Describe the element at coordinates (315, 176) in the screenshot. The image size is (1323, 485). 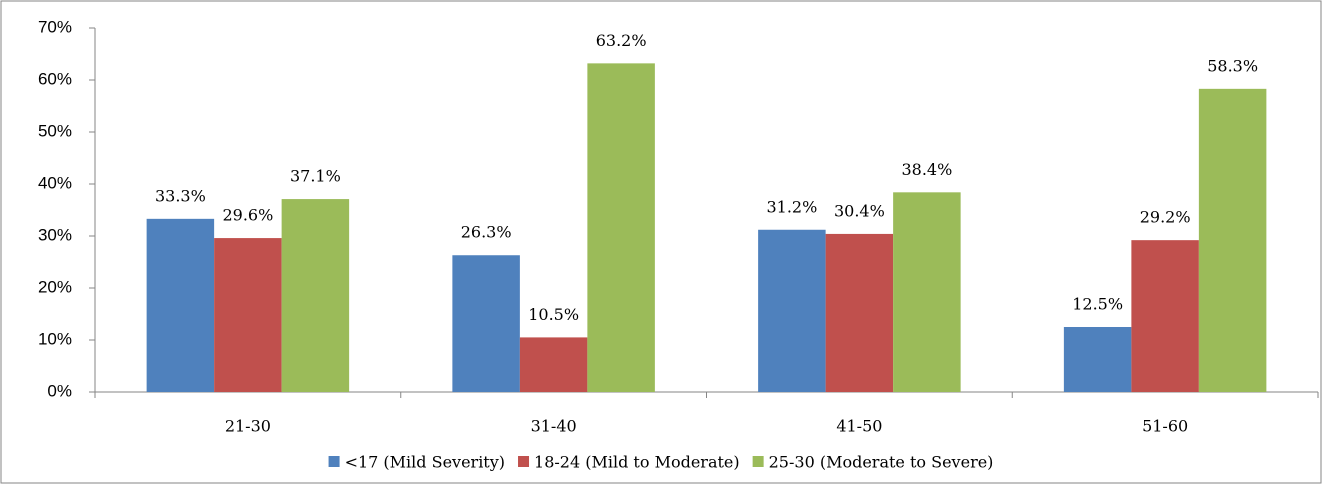
I see `data-label: 37.1%` at that location.